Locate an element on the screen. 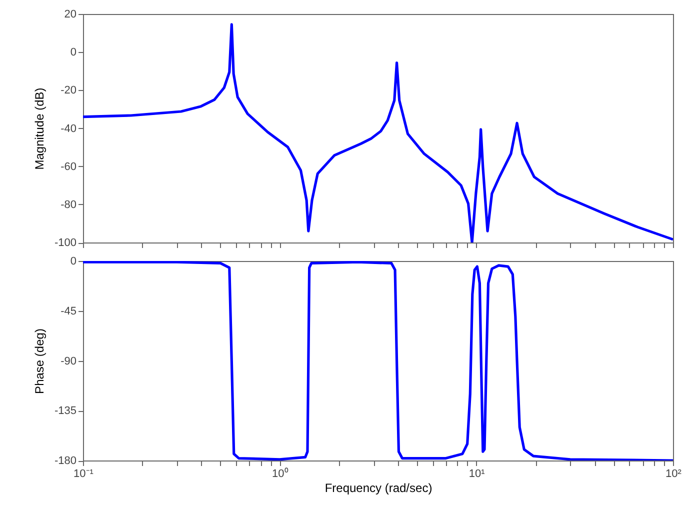 The height and width of the screenshot is (506, 689). y-tick-label: -90 is located at coordinates (68, 361).